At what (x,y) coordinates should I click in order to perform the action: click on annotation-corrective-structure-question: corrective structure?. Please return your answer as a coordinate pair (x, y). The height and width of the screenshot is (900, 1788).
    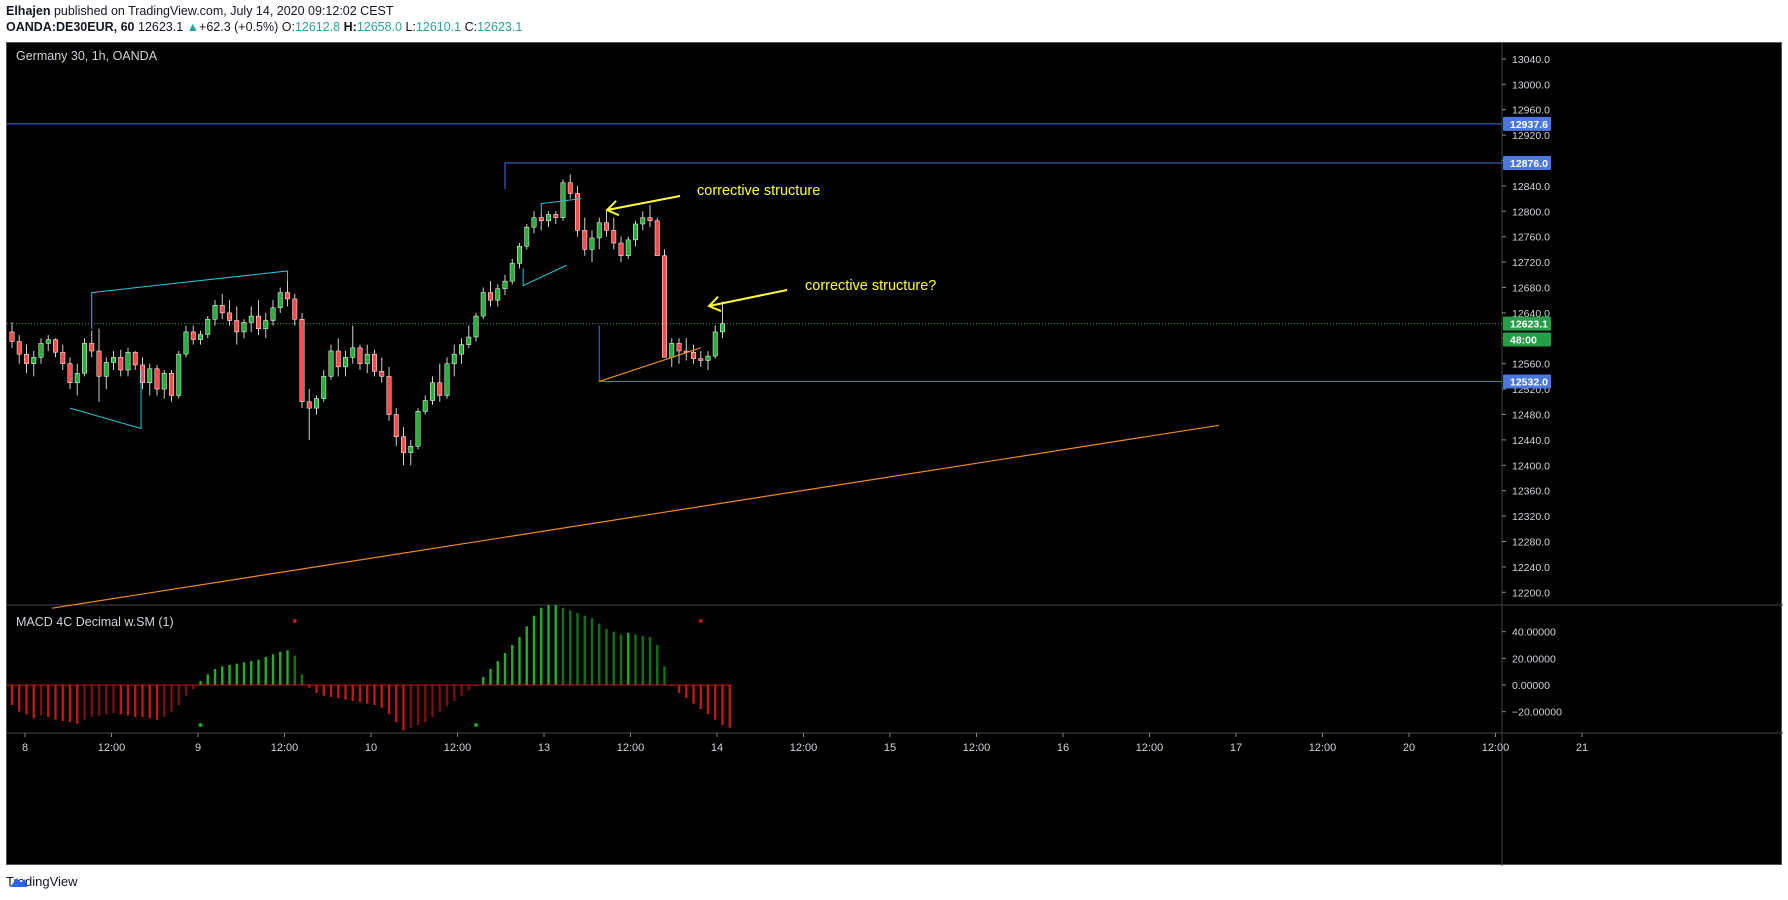
    Looking at the image, I should click on (870, 286).